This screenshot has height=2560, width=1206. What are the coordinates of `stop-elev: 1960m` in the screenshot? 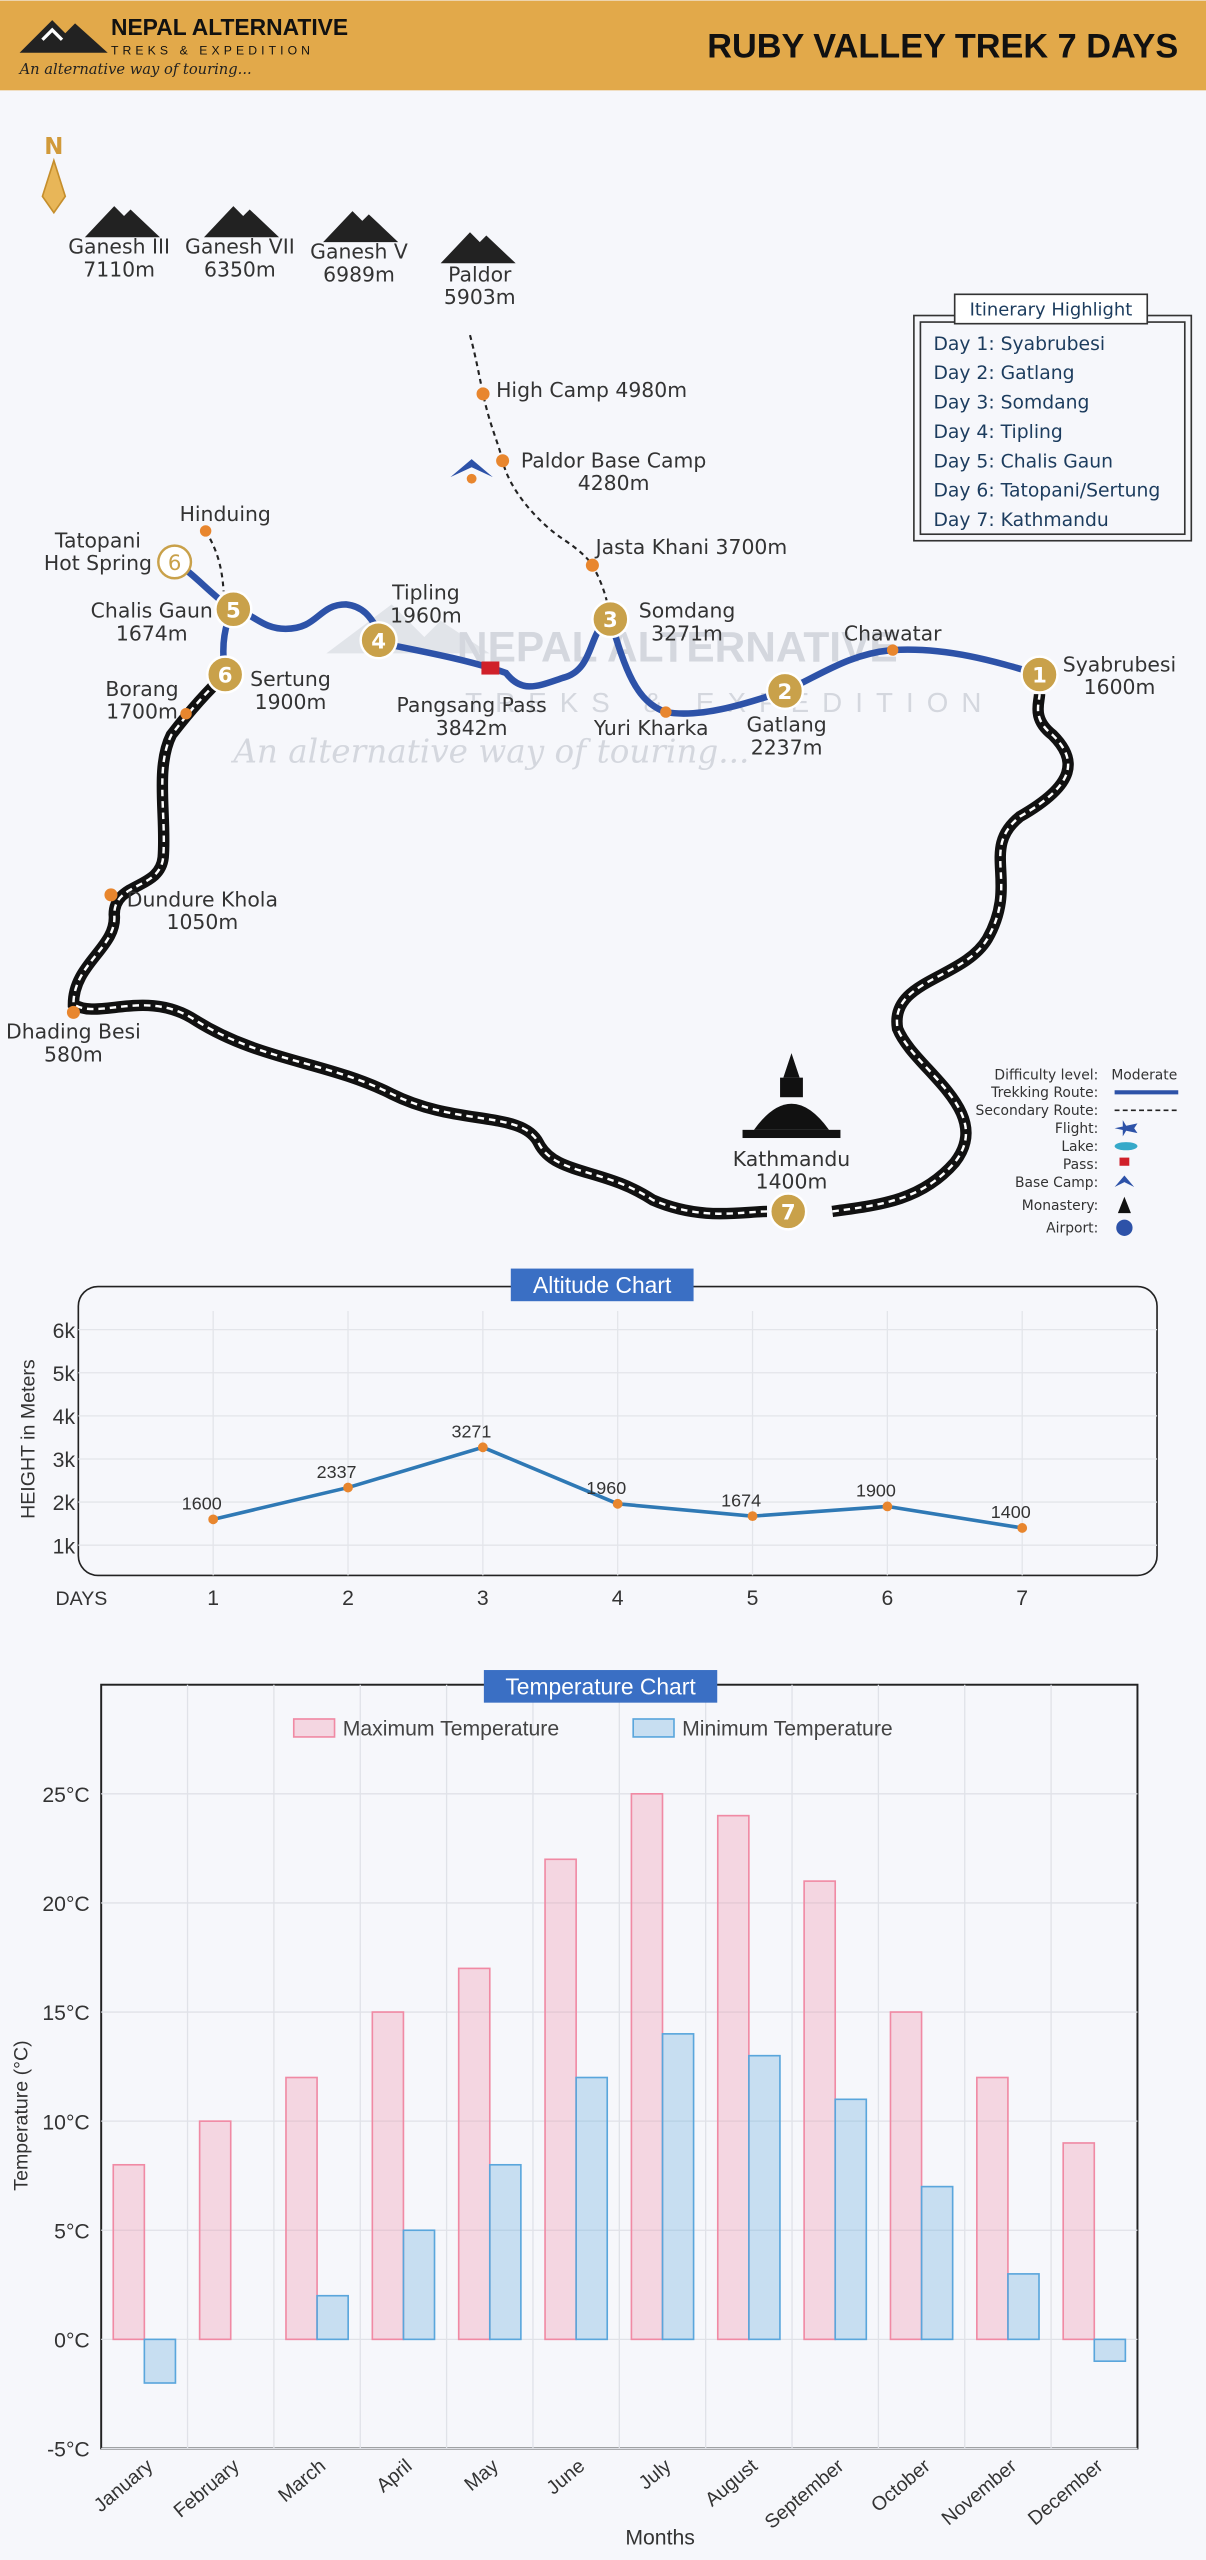 It's located at (426, 615).